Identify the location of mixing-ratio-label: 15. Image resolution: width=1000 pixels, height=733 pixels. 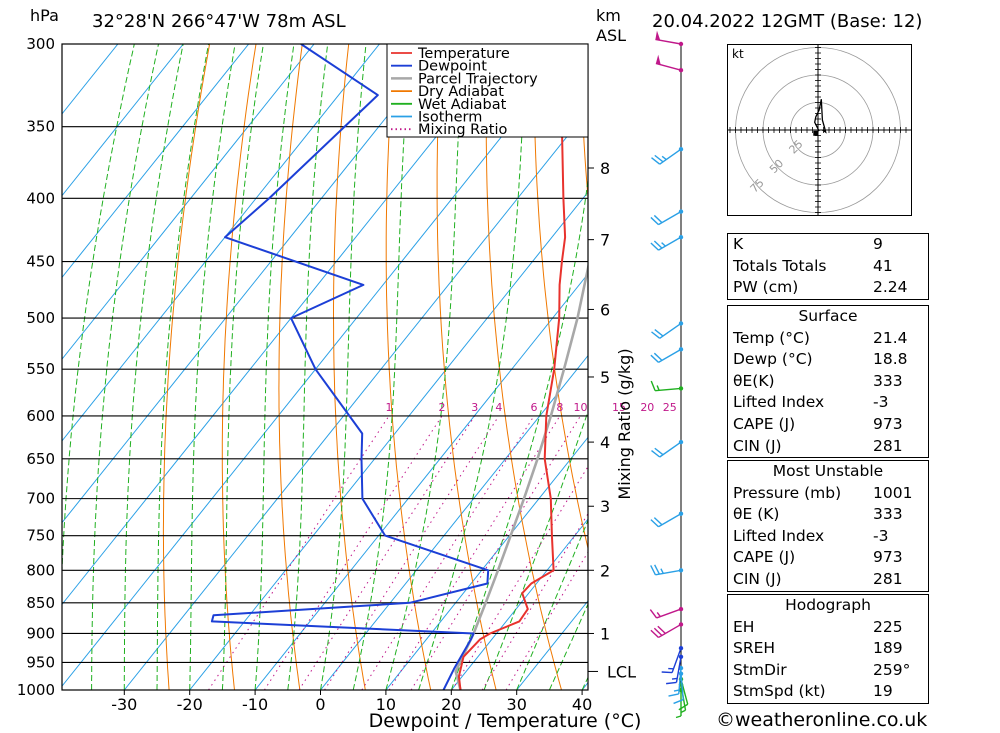
(619, 407).